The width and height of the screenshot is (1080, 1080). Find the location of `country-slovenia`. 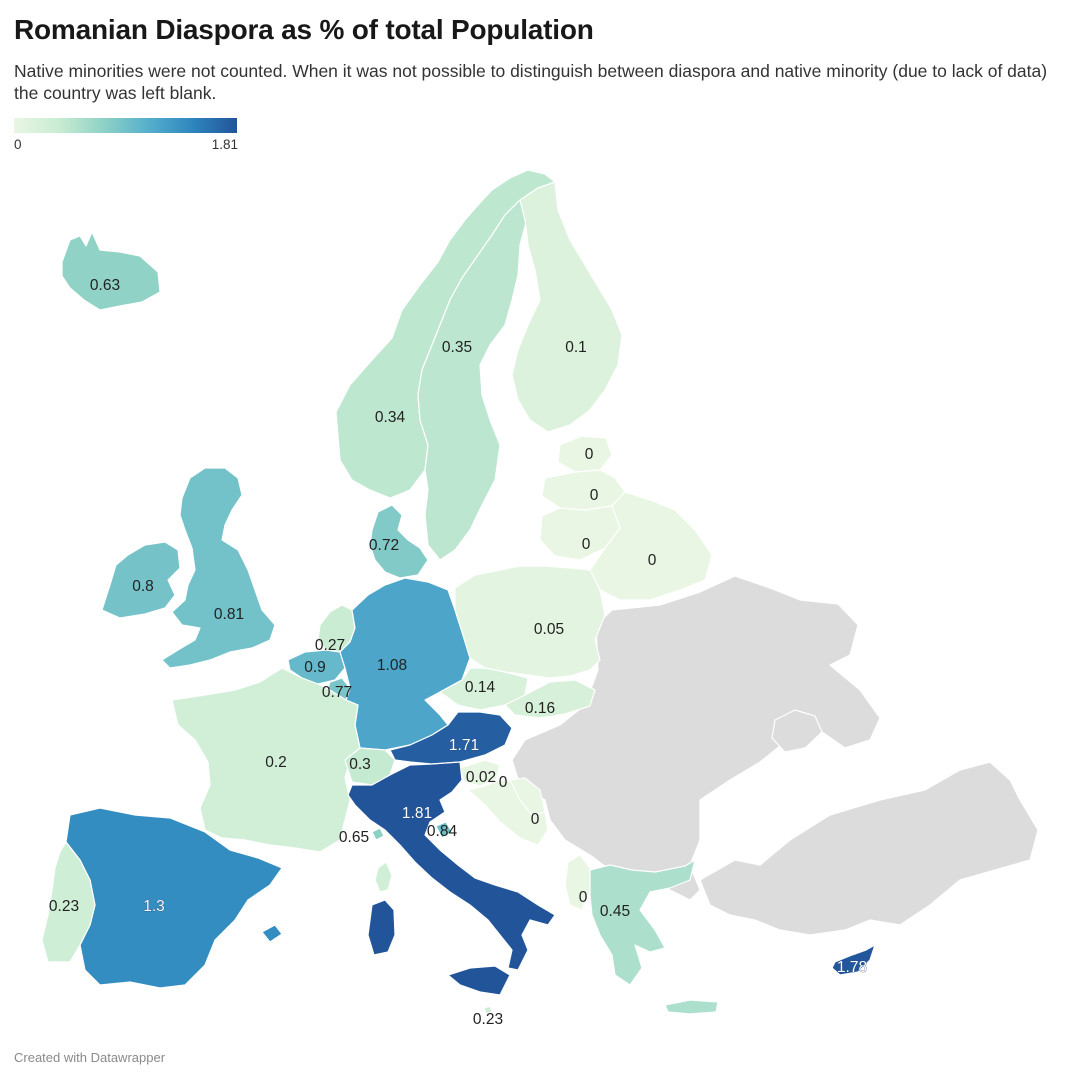

country-slovenia is located at coordinates (480, 773).